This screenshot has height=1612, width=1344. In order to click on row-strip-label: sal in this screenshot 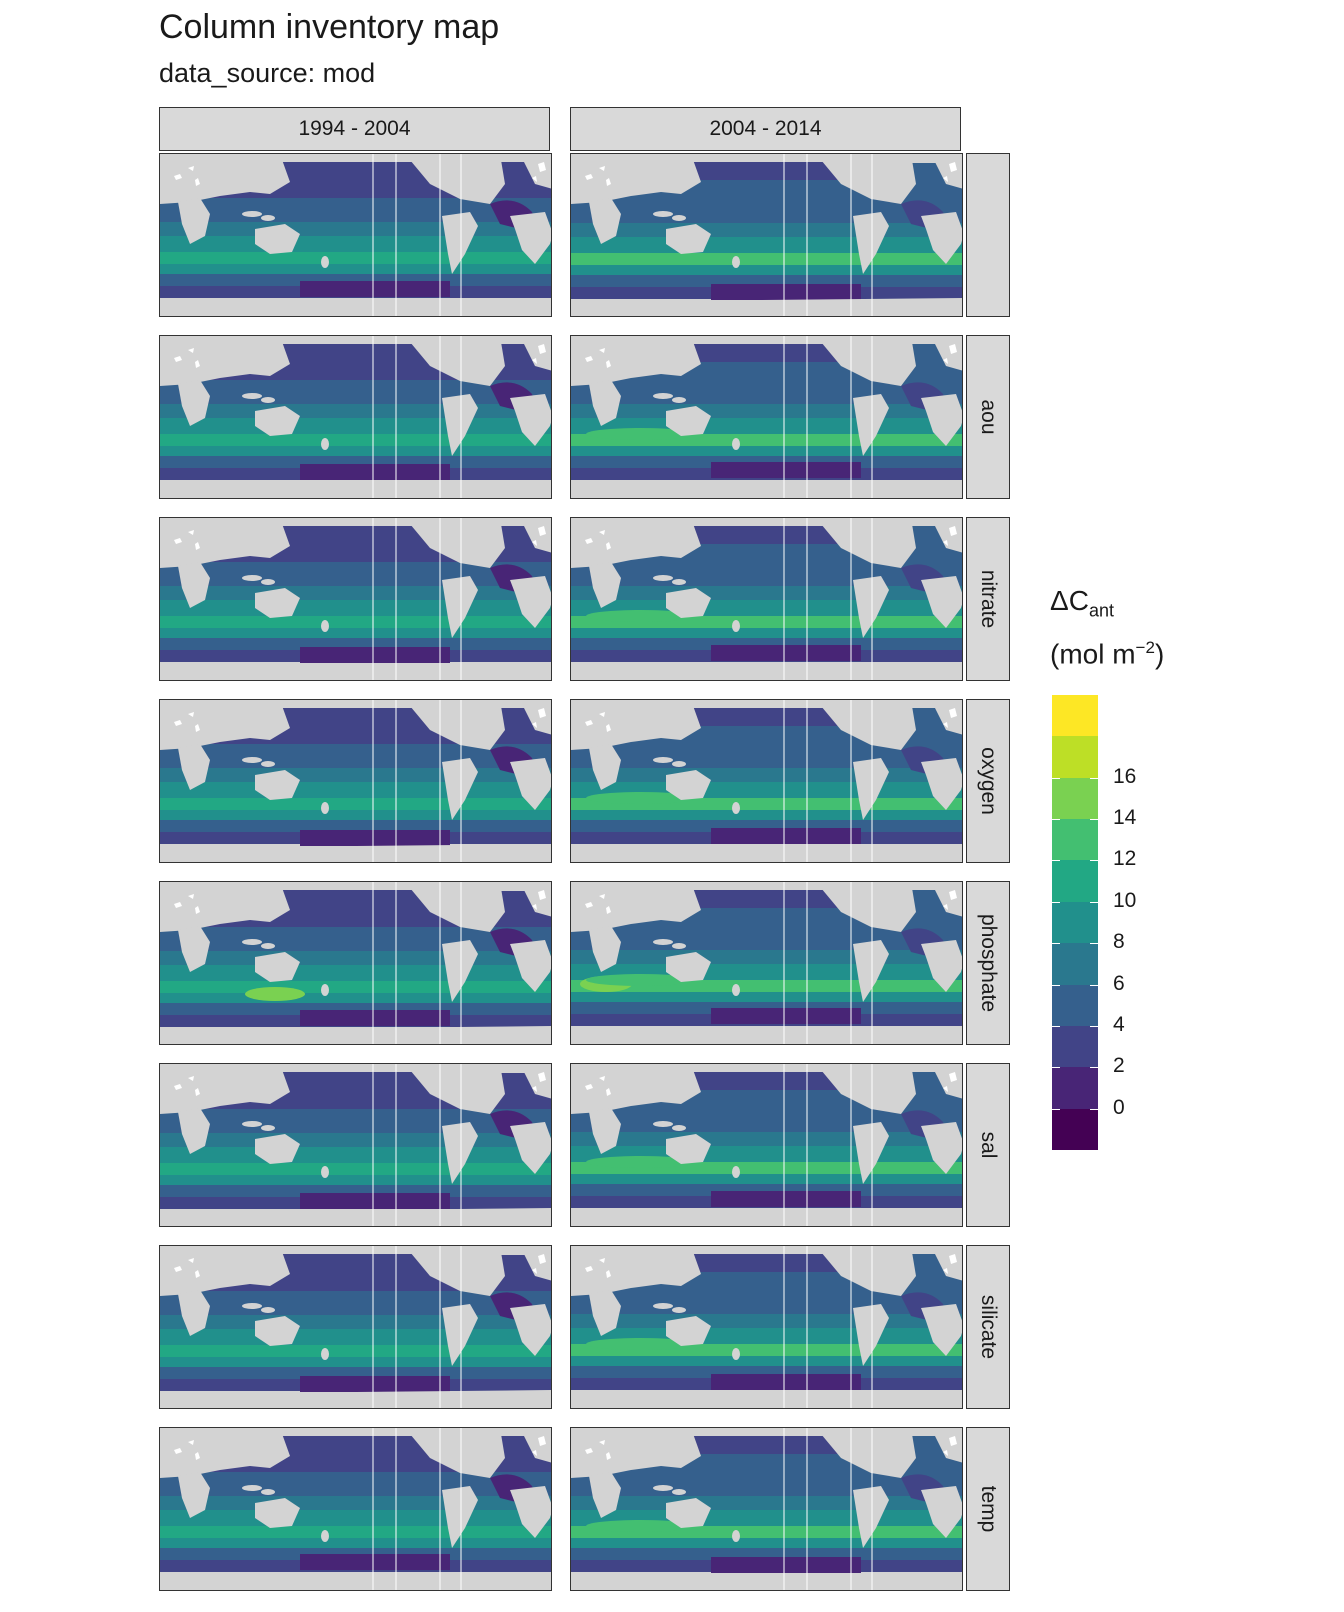, I will do `click(988, 1145)`.